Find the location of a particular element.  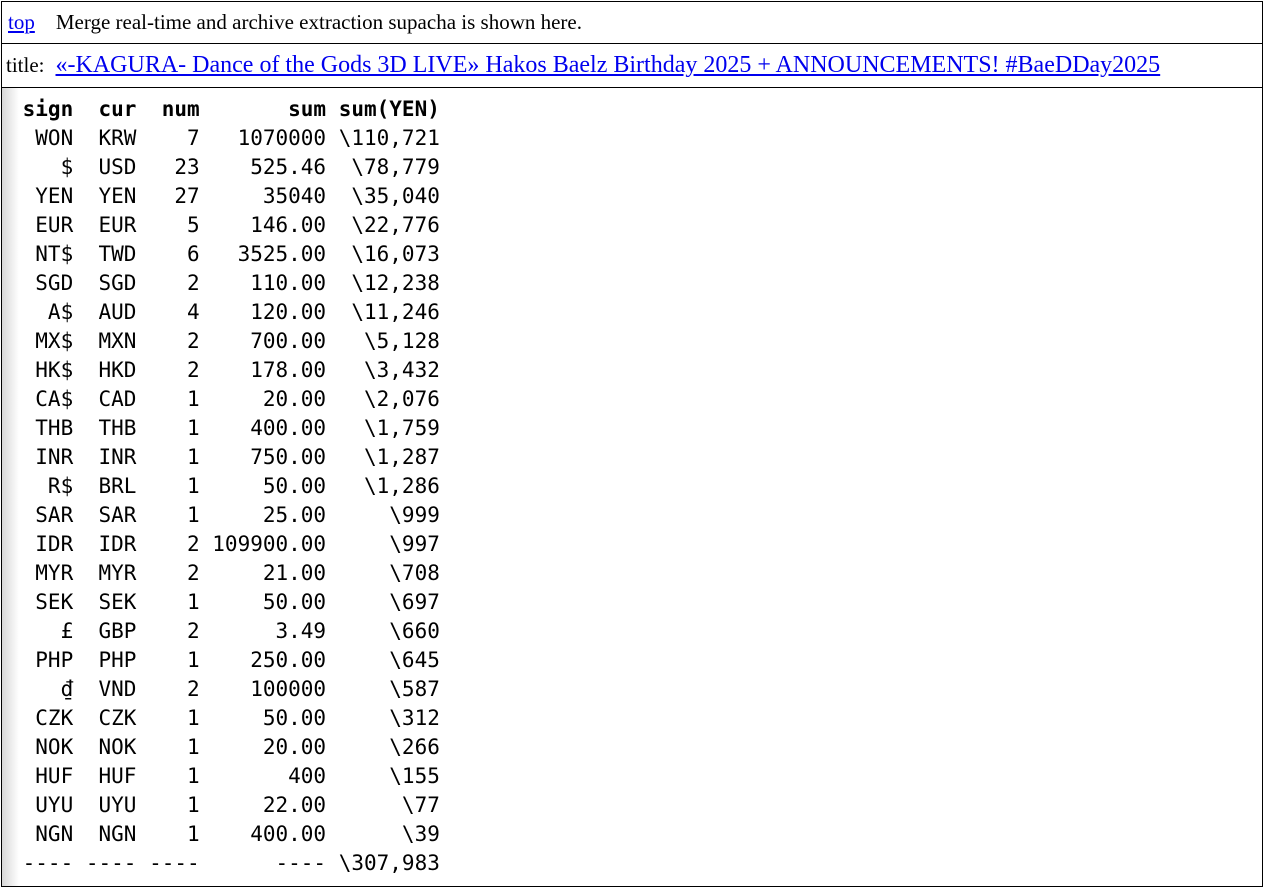

table-row: THB THB 1 400.00 \1,759 is located at coordinates (225, 428).